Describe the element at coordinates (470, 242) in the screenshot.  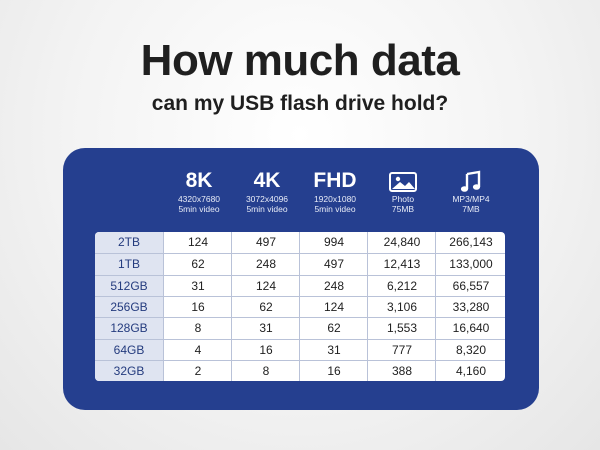
I see `table-cell: 266,143` at that location.